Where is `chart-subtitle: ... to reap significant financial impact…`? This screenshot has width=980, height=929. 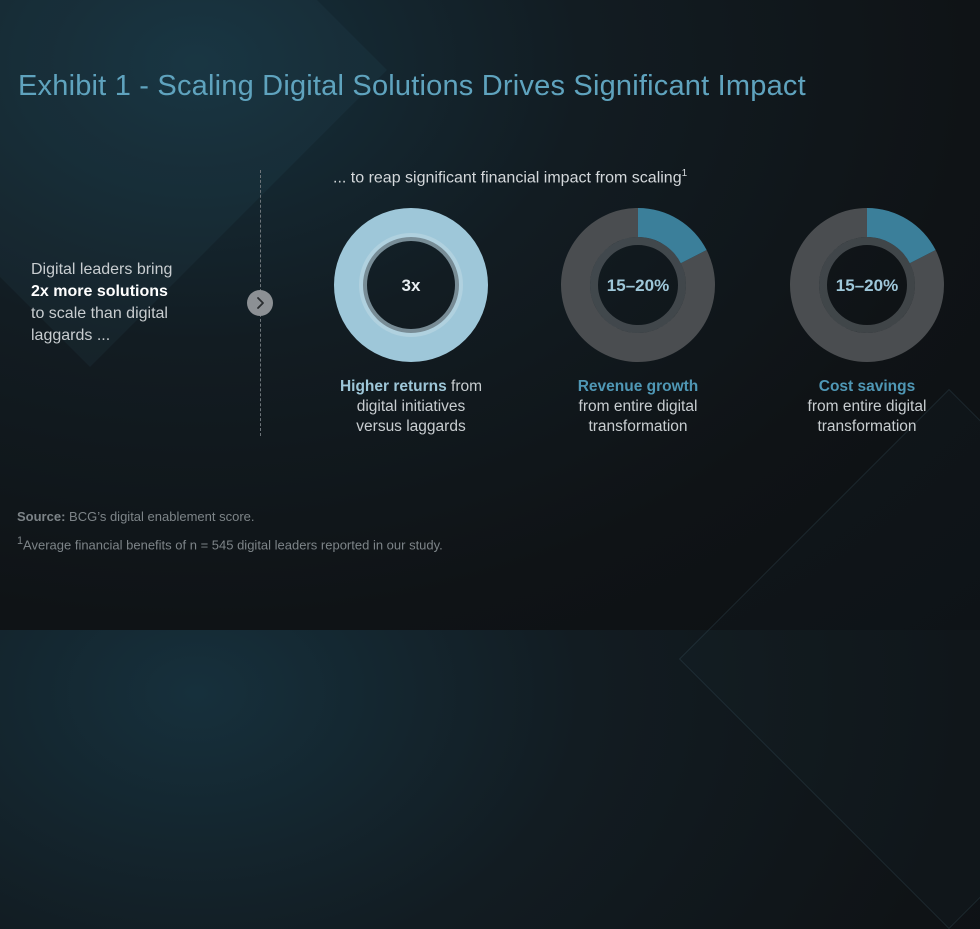
chart-subtitle: ... to reap significant financial impact… is located at coordinates (510, 177).